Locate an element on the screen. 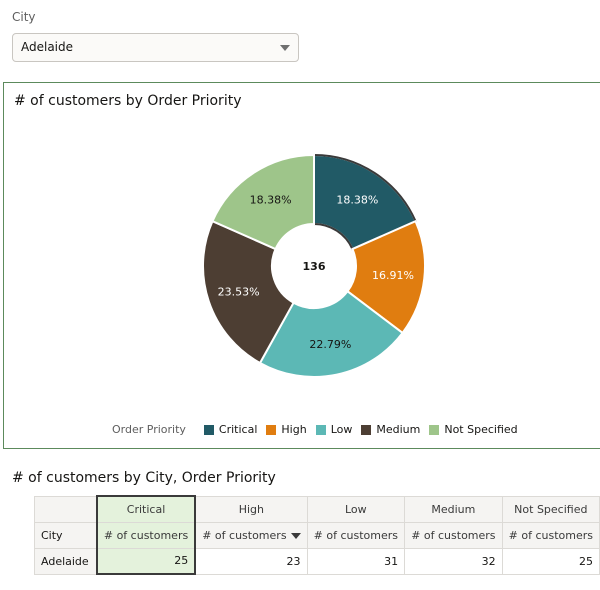 The image size is (600, 590). measure-header-medium: # of customers is located at coordinates (453, 535).